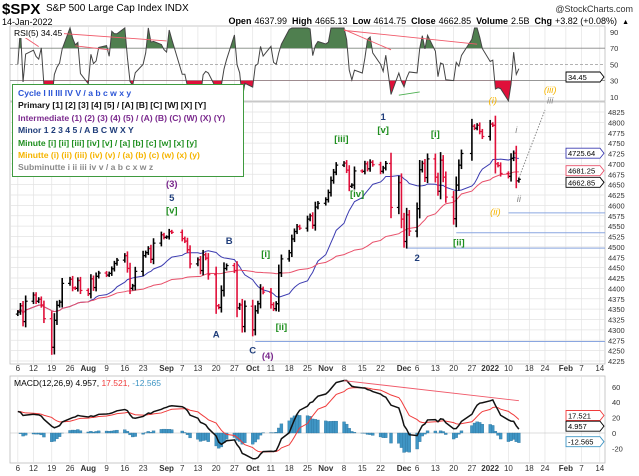 This screenshot has width=639, height=476. I want to click on wave-label: iii, so click(550, 101).